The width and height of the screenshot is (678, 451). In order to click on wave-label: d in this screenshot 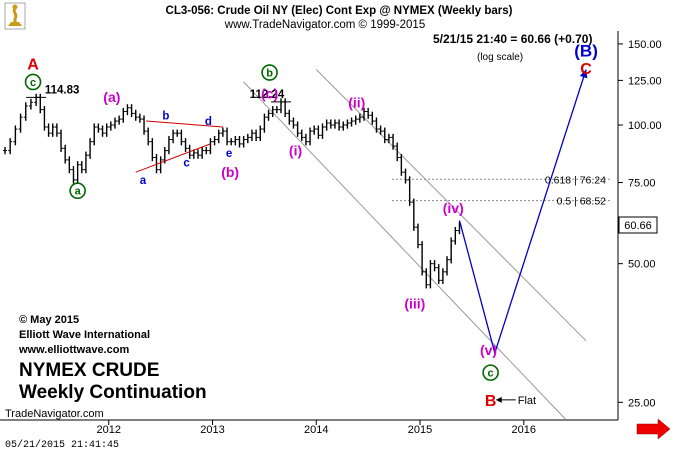, I will do `click(208, 122)`.